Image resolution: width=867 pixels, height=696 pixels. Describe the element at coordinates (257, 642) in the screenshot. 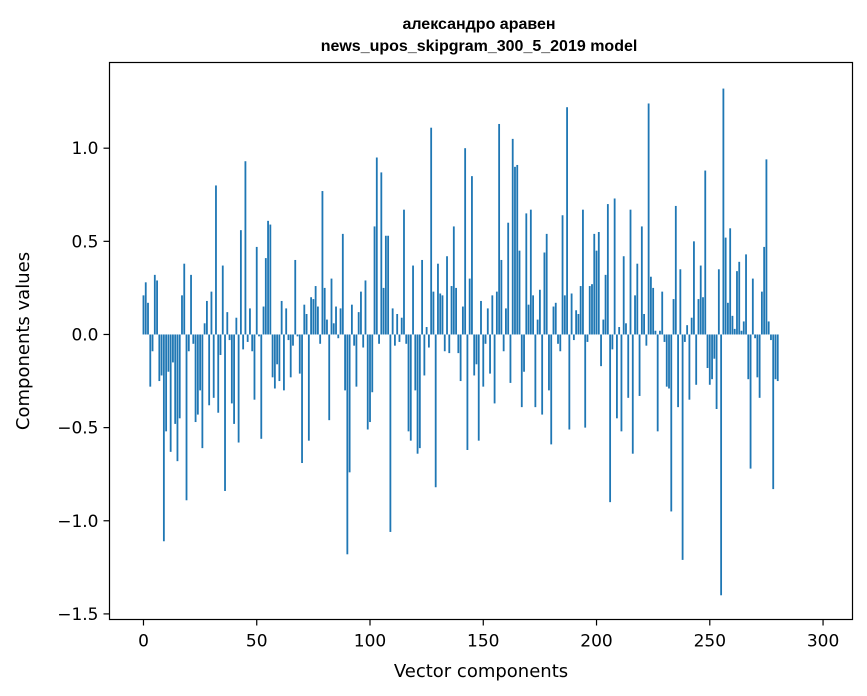

I see `x-tick-label: 50` at that location.